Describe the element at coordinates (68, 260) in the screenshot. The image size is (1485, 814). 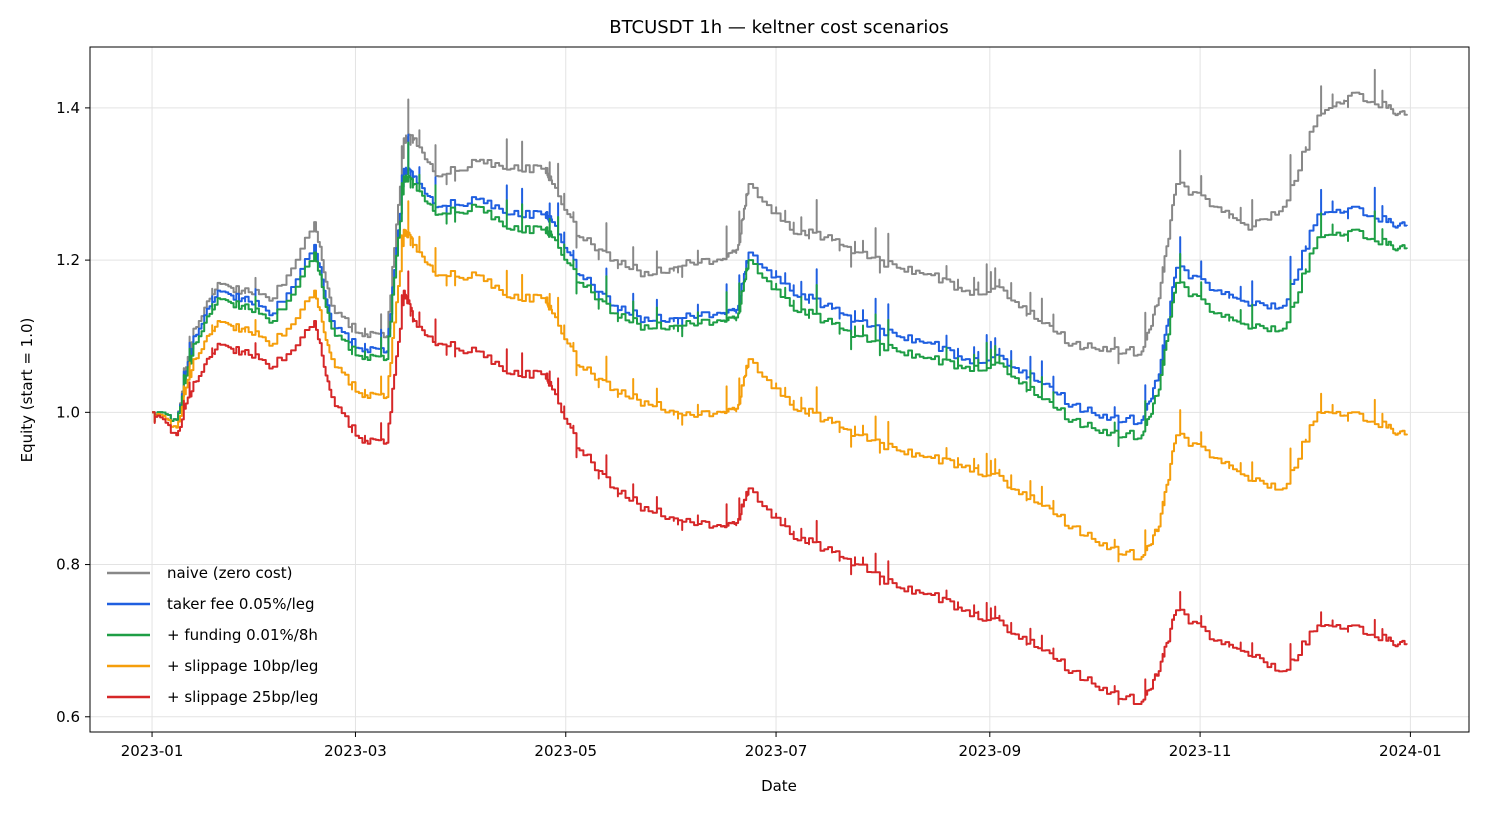
I see `y-tick-label: 1.2` at that location.